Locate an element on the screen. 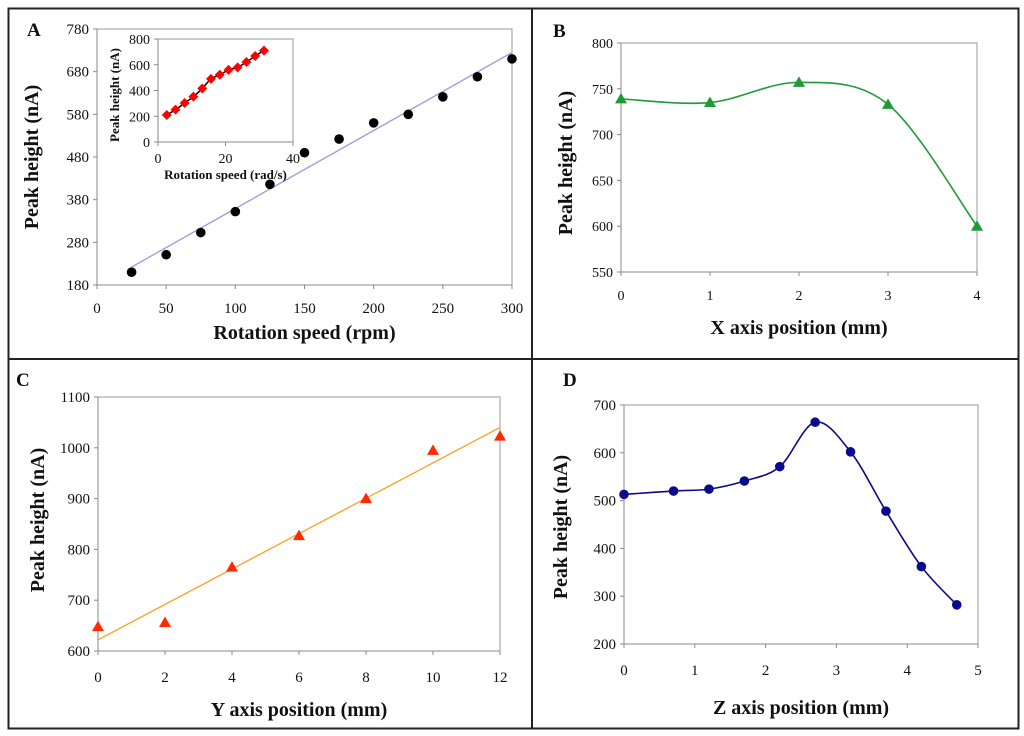  x-axis-title: X axis position (mm) is located at coordinates (798, 328).